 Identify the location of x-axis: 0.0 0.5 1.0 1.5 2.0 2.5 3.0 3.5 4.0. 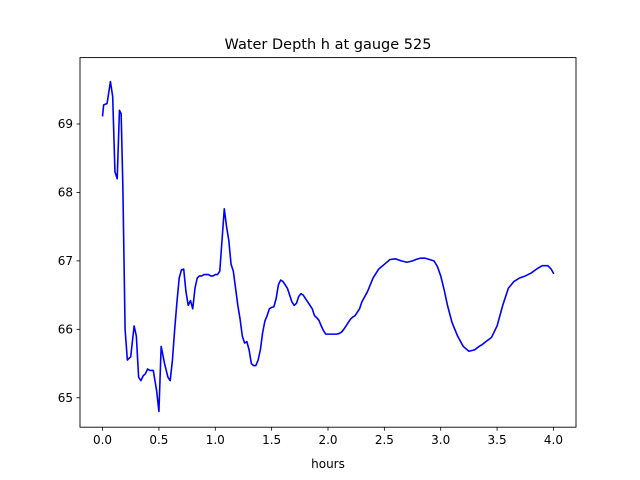
(328, 437).